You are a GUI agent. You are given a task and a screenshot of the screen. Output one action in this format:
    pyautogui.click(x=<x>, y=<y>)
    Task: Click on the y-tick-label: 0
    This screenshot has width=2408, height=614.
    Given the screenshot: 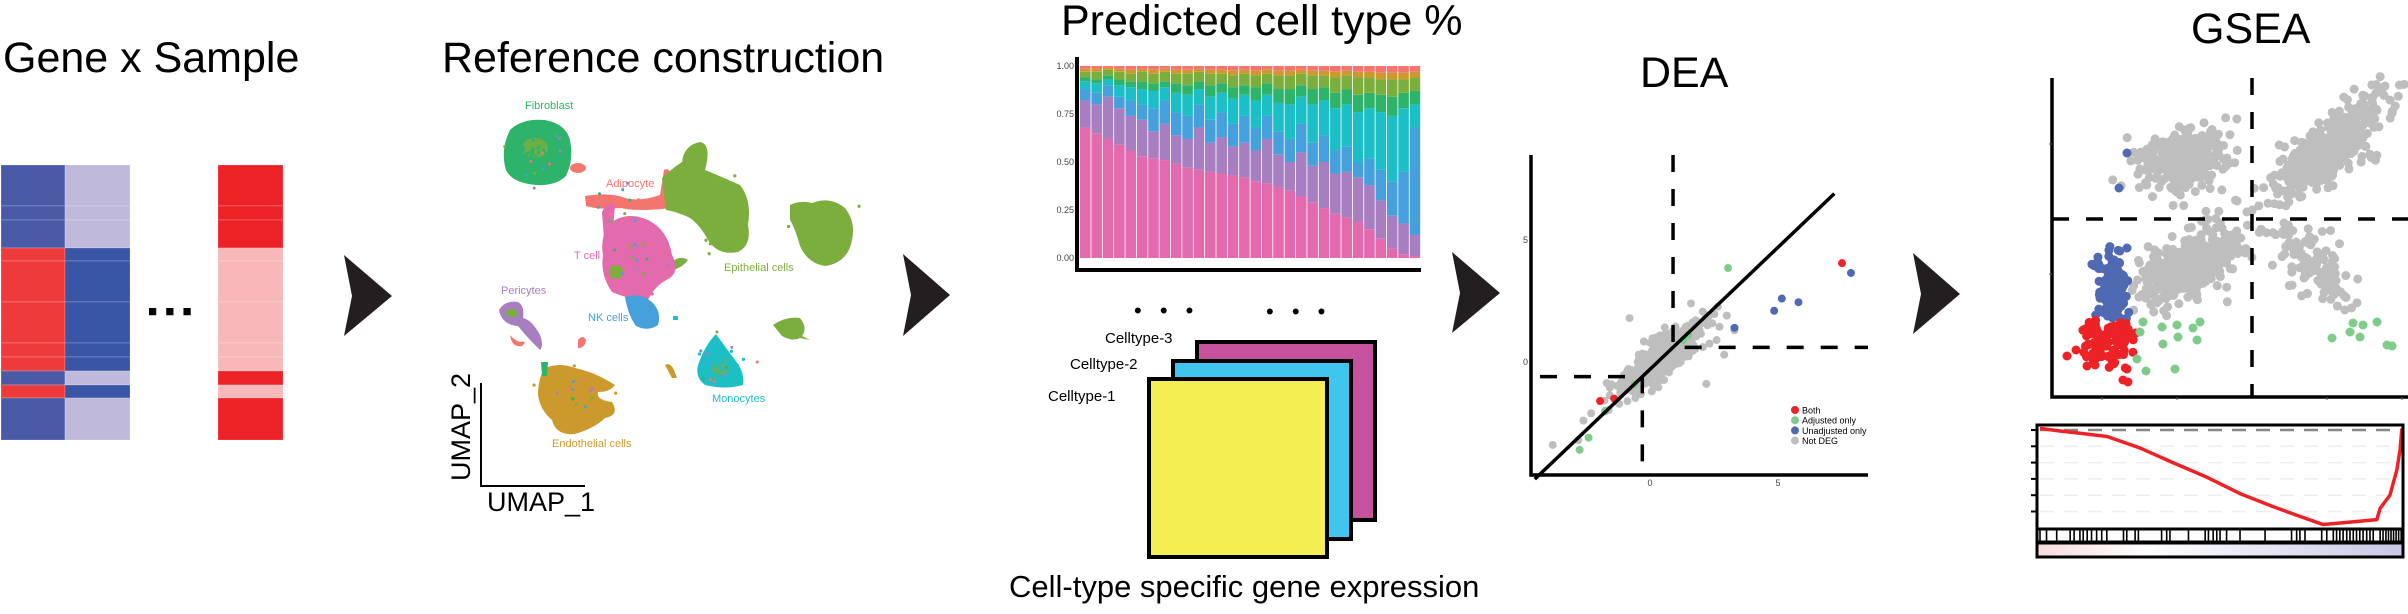 What is the action you would take?
    pyautogui.click(x=1525, y=362)
    